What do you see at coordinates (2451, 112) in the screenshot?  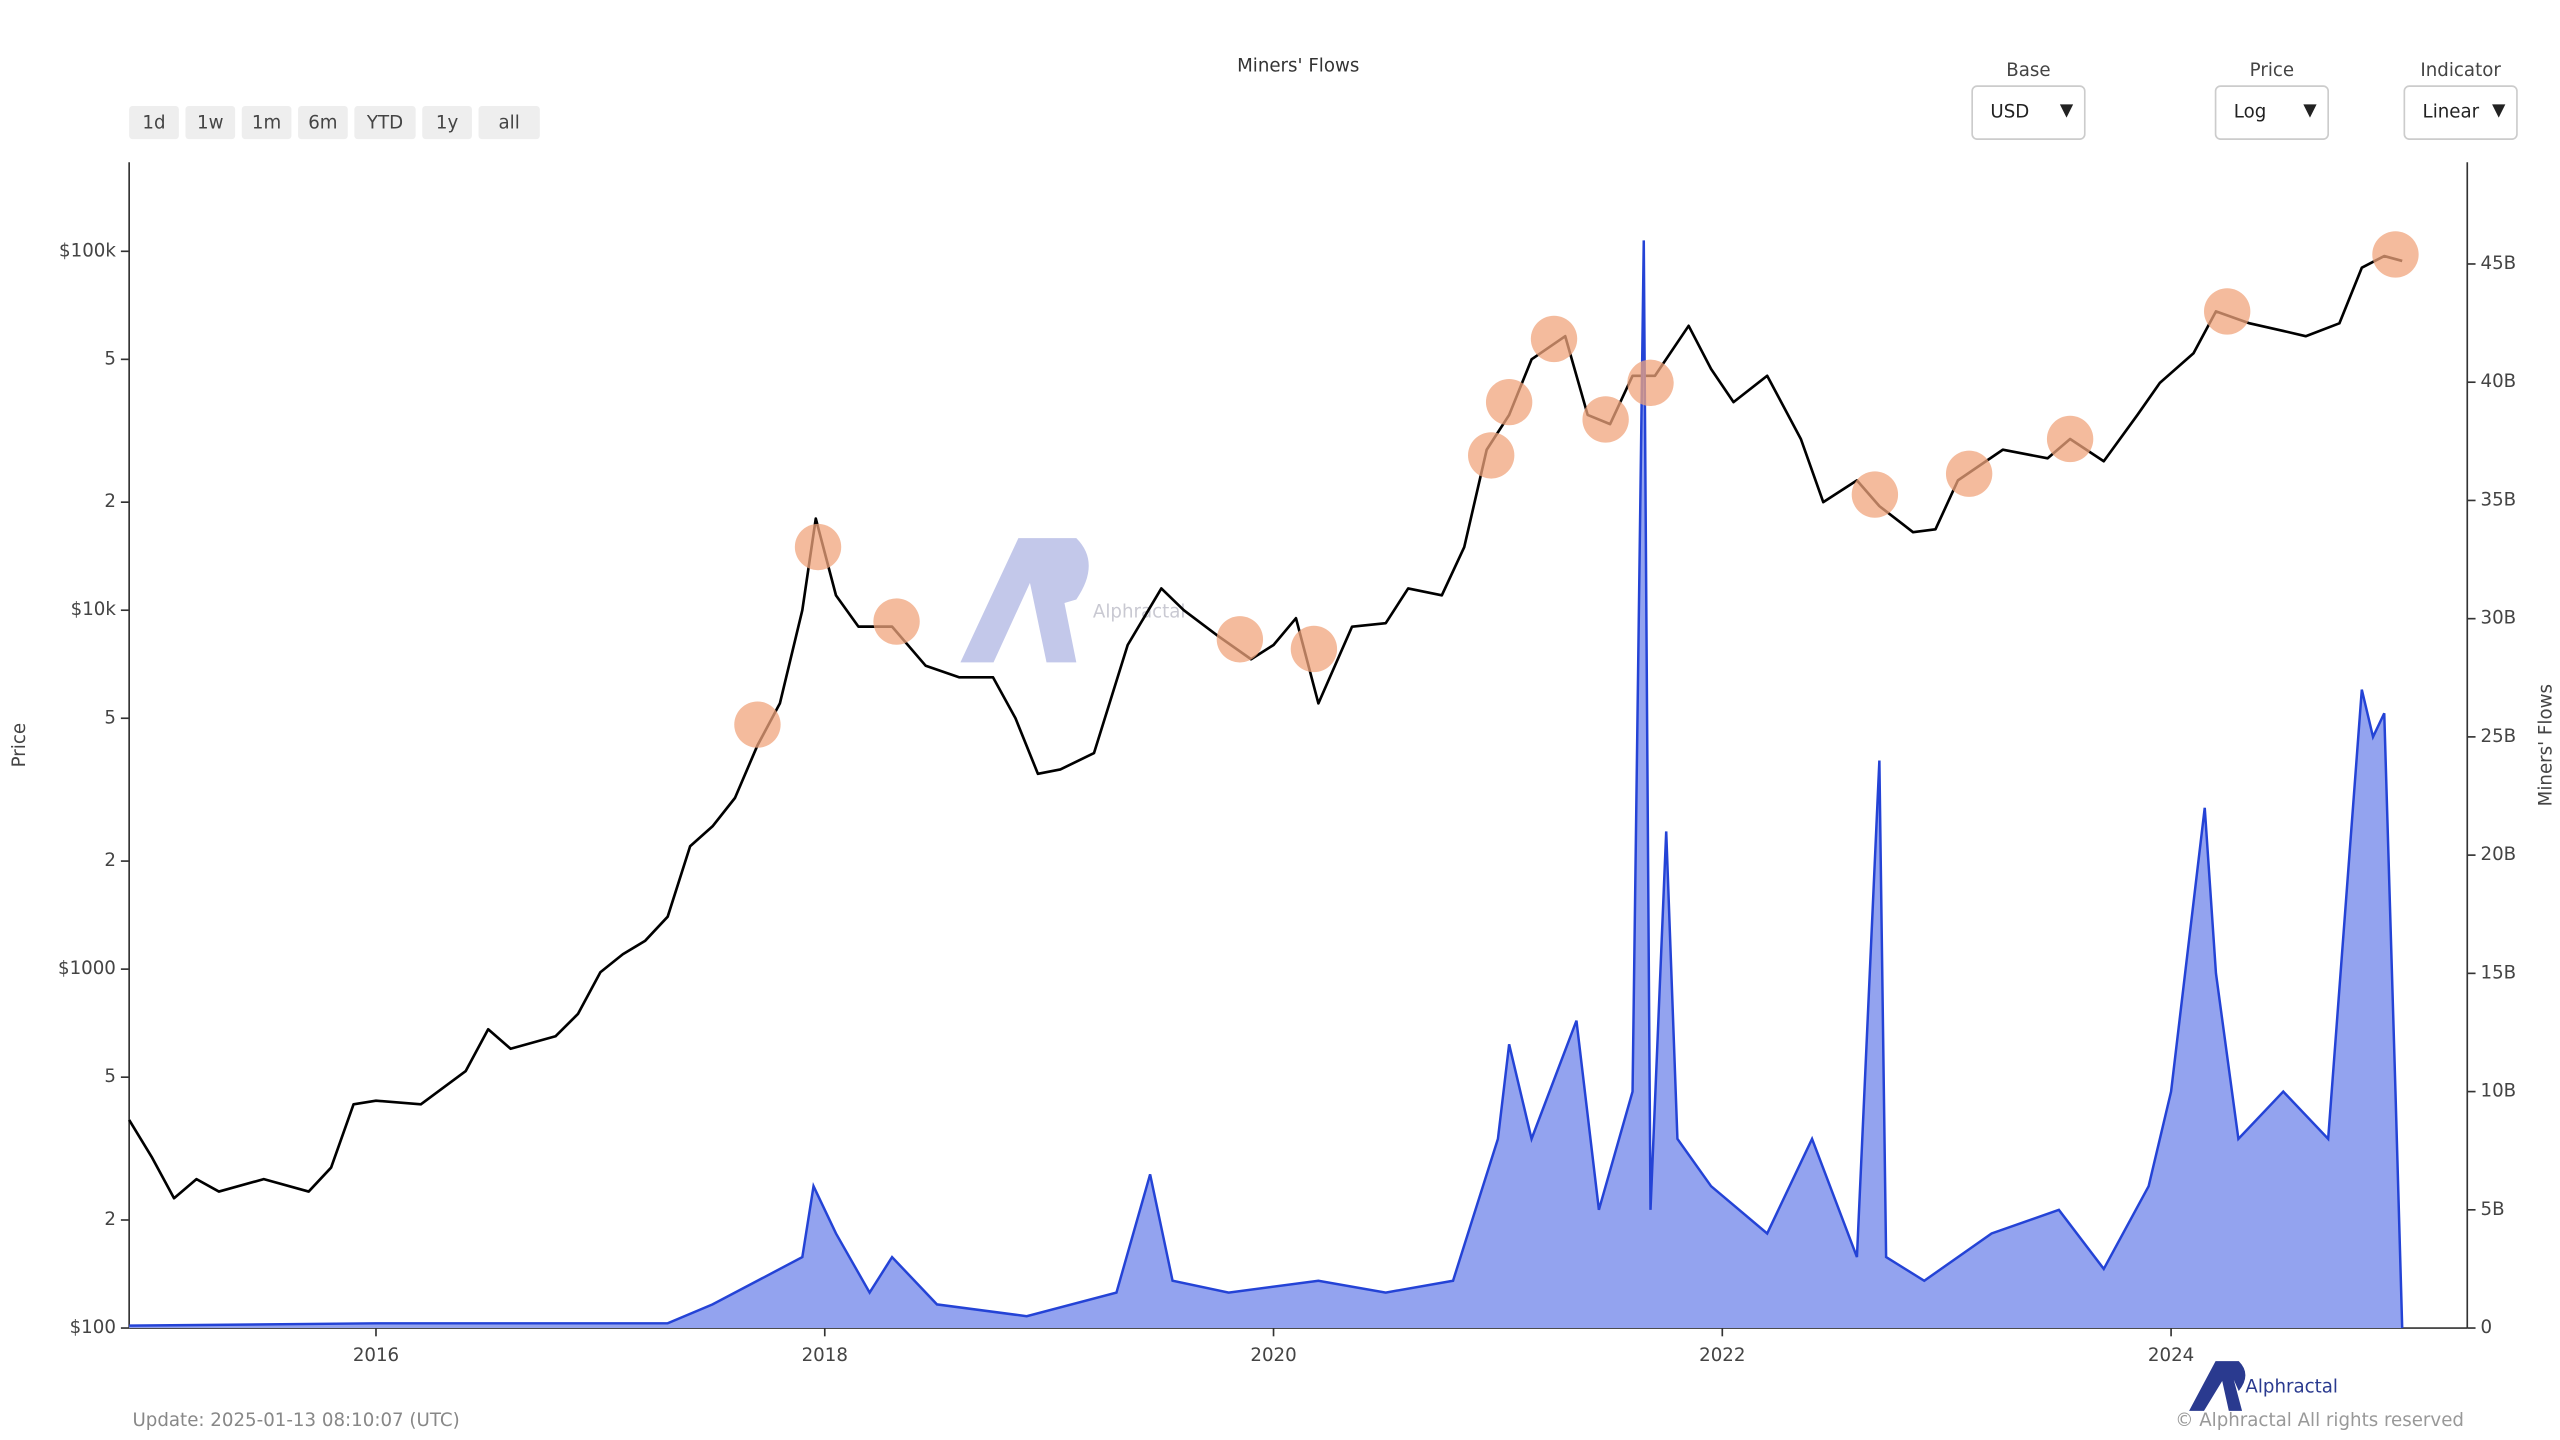 I see `dropdown-value: Linear` at bounding box center [2451, 112].